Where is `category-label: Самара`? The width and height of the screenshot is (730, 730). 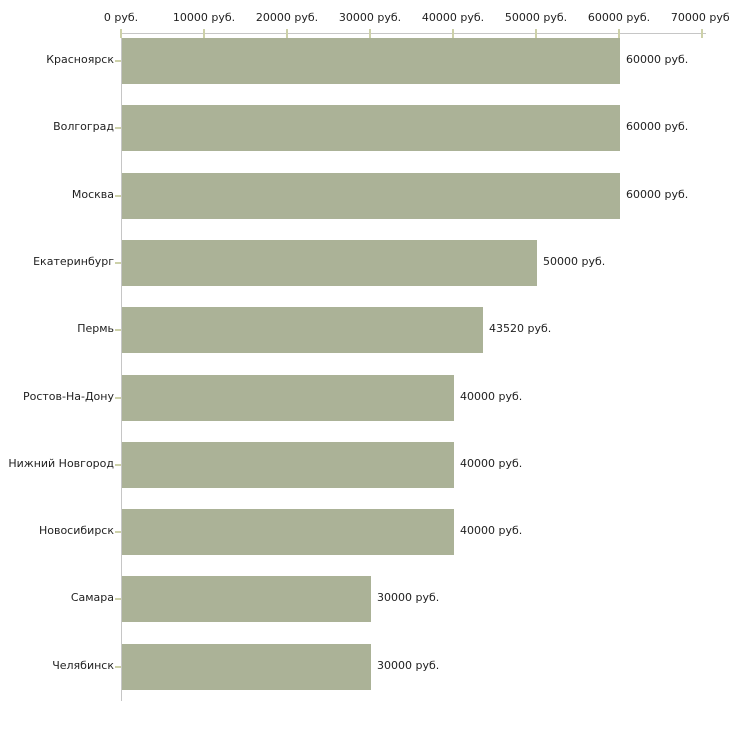 category-label: Самара is located at coordinates (92, 597).